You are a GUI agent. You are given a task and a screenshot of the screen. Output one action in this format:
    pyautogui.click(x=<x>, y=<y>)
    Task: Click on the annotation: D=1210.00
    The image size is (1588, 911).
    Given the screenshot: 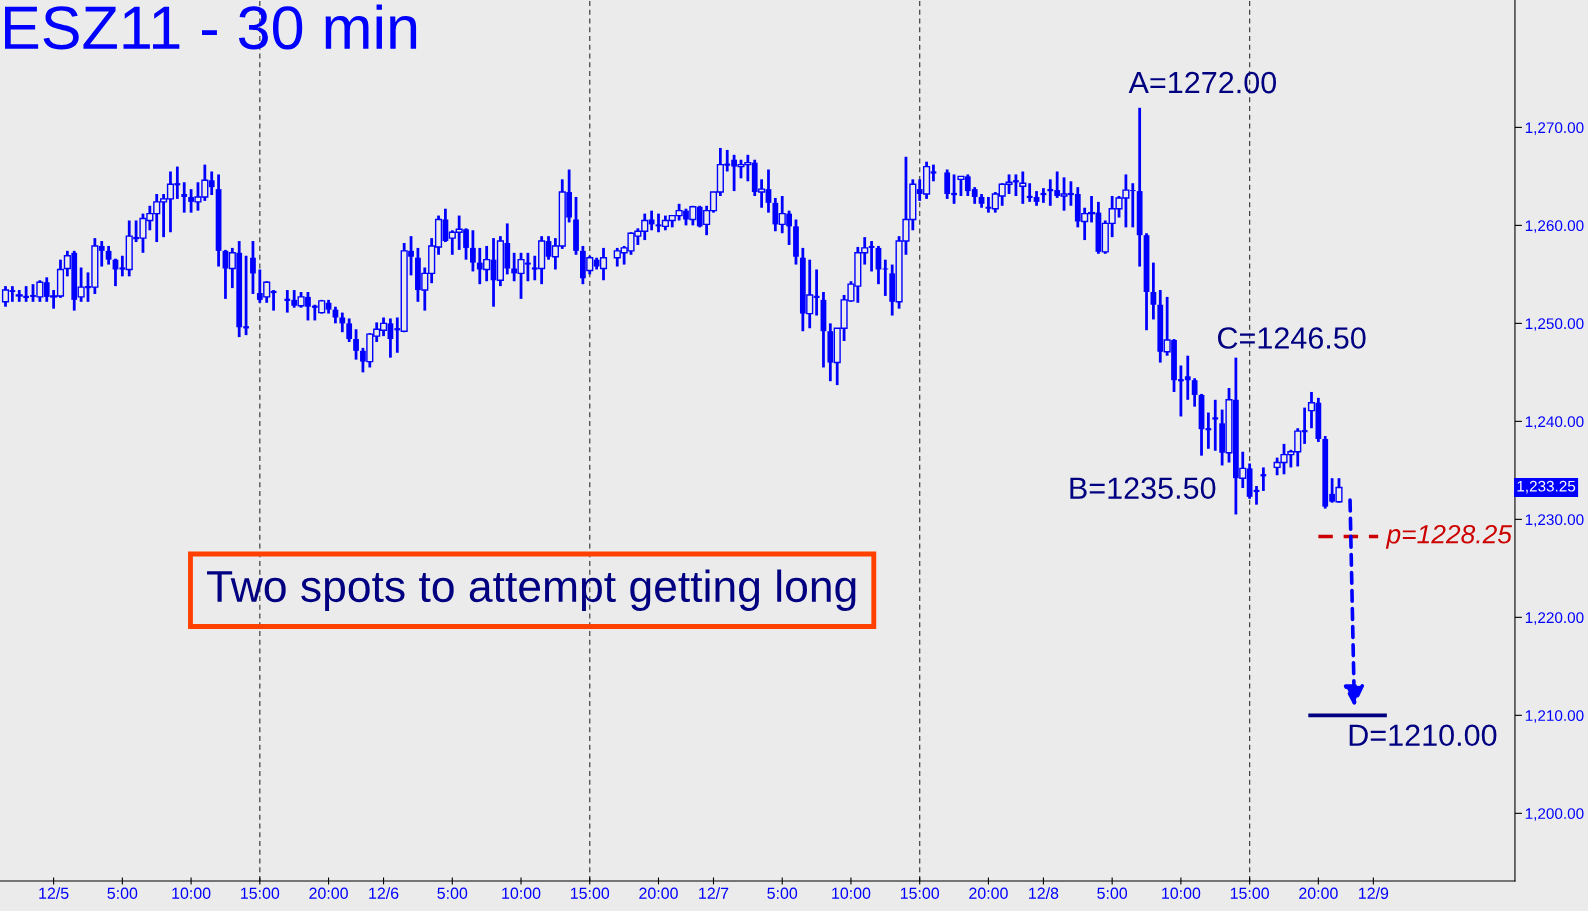 What is the action you would take?
    pyautogui.click(x=1423, y=735)
    